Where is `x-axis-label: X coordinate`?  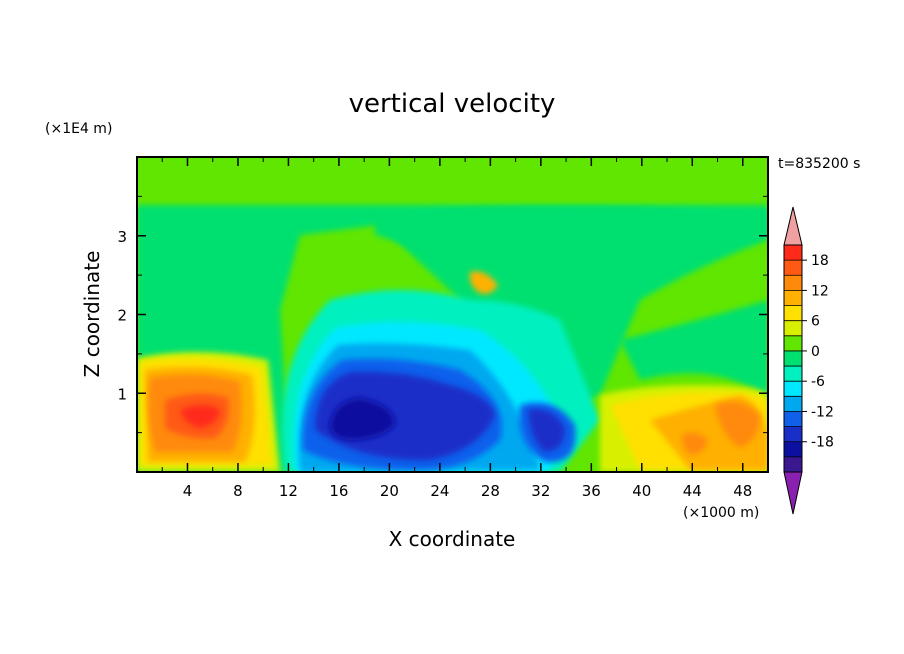
x-axis-label: X coordinate is located at coordinates (452, 539).